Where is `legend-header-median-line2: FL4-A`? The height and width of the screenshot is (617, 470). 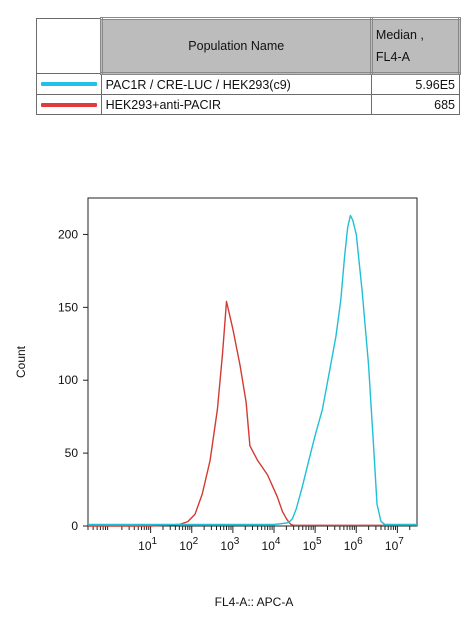 legend-header-median-line2: FL4-A is located at coordinates (392, 57).